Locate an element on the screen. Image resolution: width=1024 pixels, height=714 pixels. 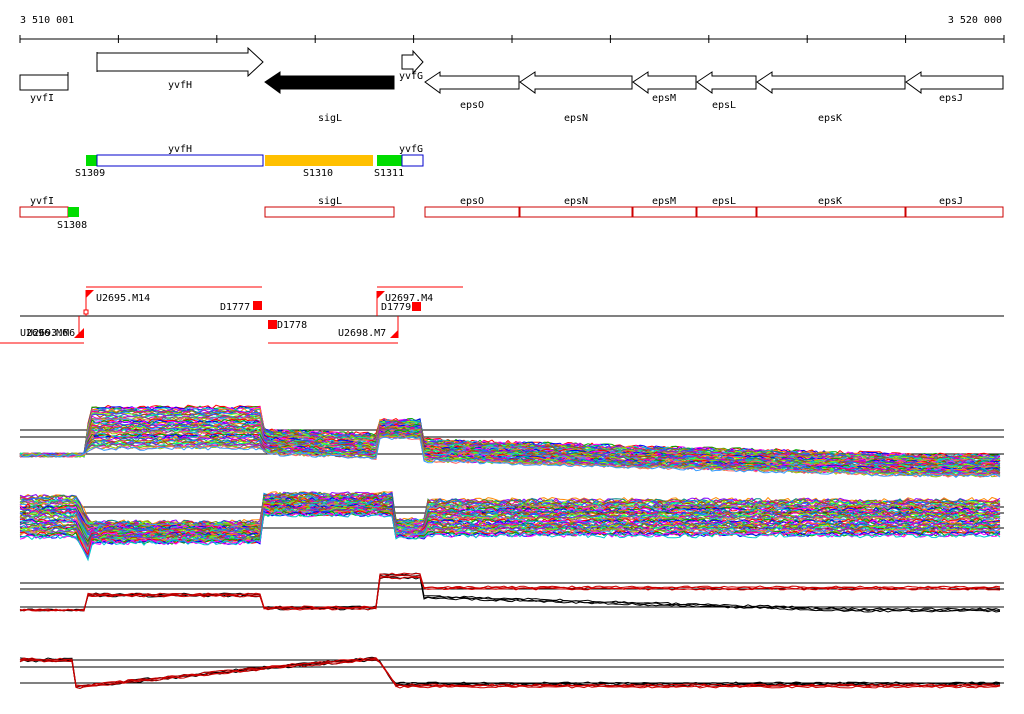
gene-epsO is located at coordinates (472, 82).